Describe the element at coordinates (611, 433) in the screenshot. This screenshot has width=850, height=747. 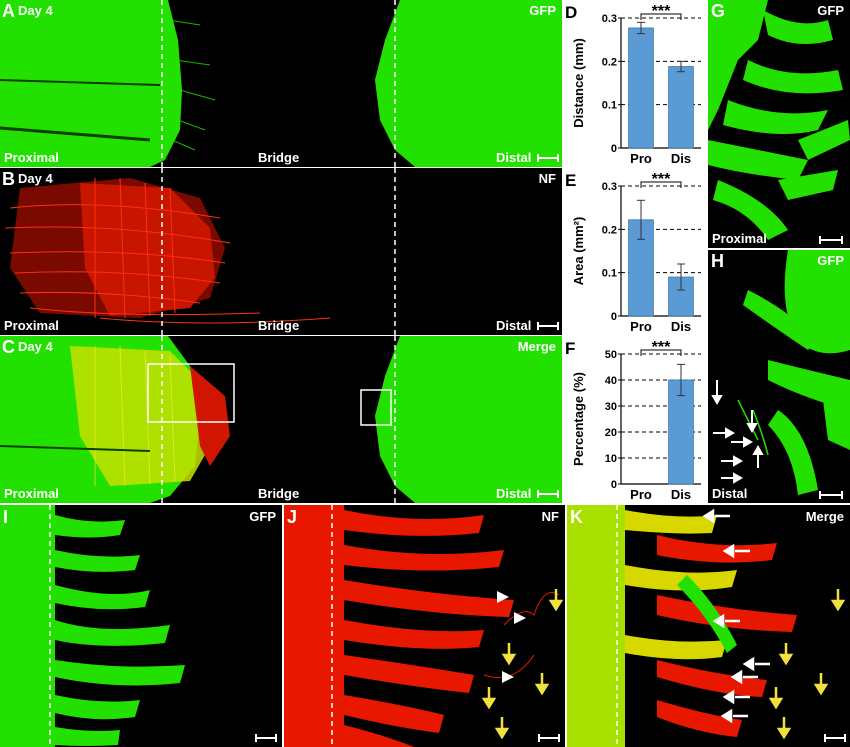
I see `y-tick-label: 20` at that location.